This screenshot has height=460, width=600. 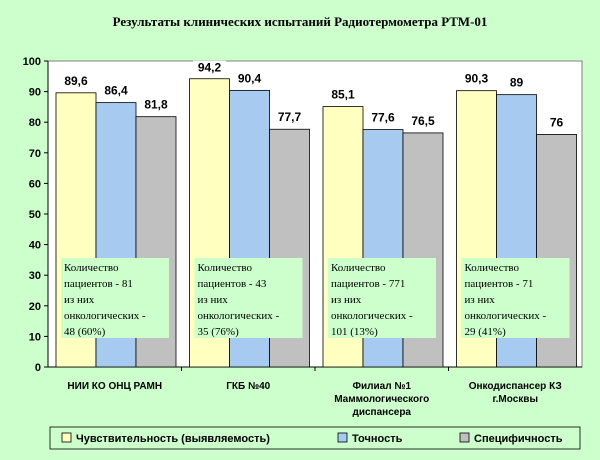 I want to click on y-tick-label: 90, so click(x=35, y=93).